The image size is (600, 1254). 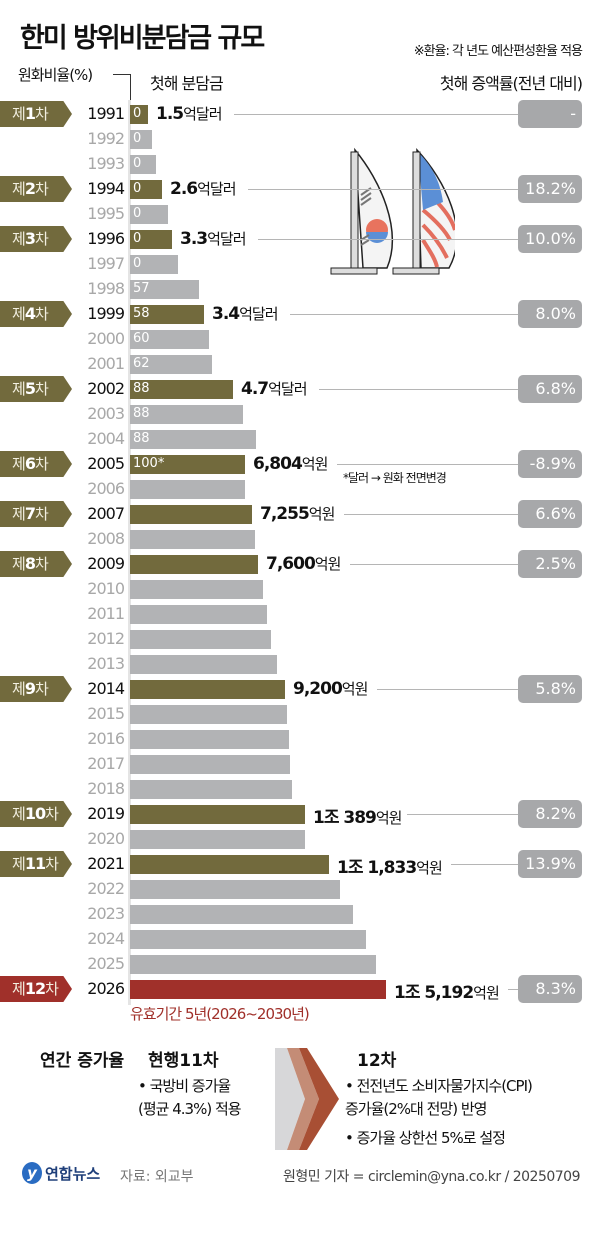 What do you see at coordinates (36, 314) in the screenshot?
I see `round-badge-4: 제4차` at bounding box center [36, 314].